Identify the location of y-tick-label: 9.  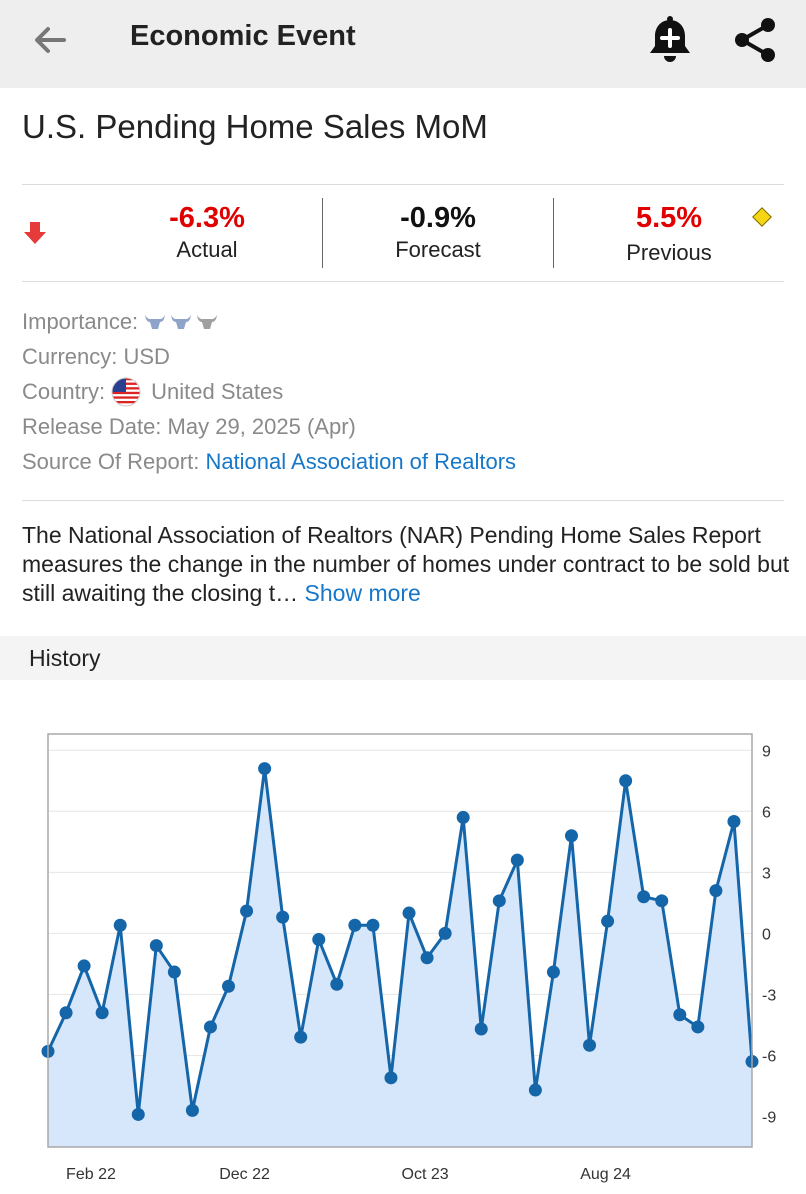
(766, 751).